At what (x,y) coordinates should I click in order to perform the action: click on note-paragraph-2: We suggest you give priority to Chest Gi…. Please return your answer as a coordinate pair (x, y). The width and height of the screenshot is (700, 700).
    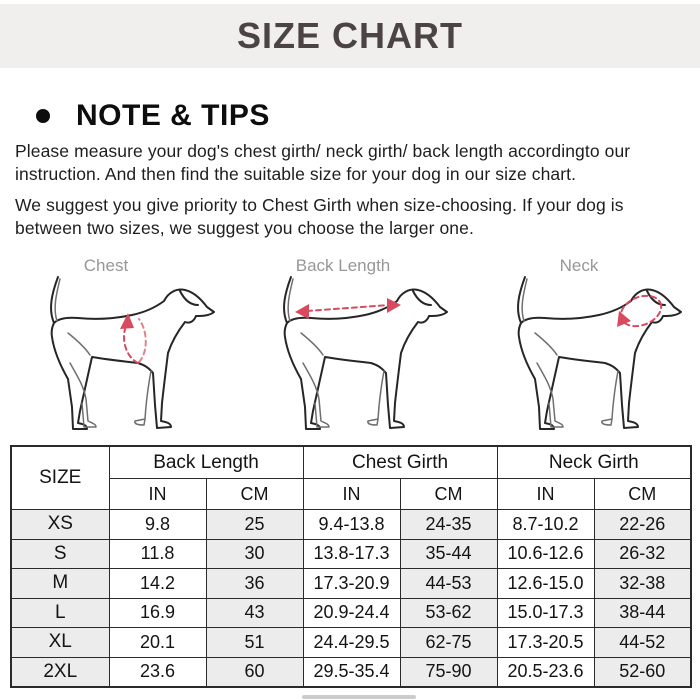
    Looking at the image, I should click on (319, 217).